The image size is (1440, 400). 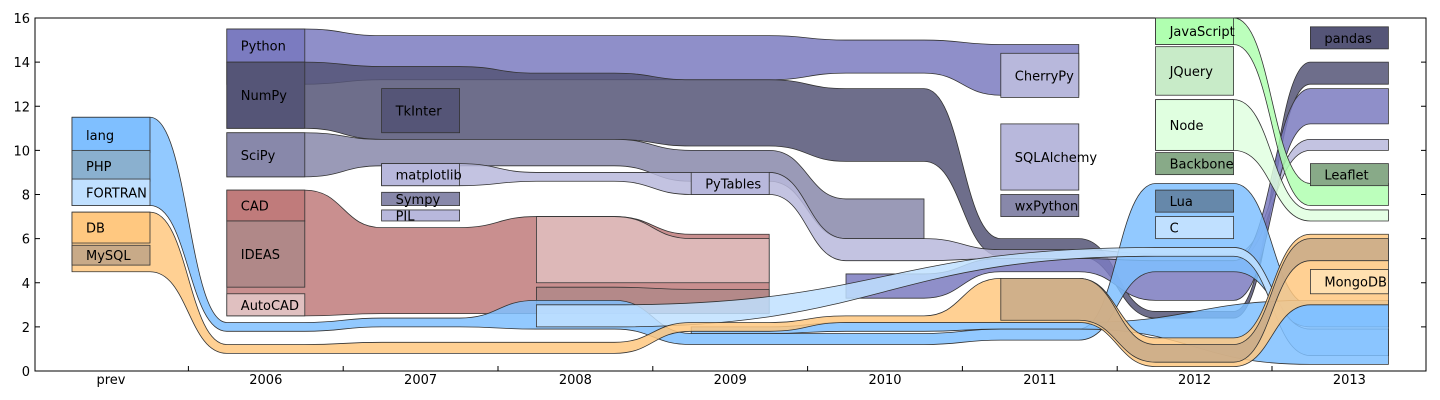 What do you see at coordinates (418, 200) in the screenshot?
I see `node-label: Sympy` at bounding box center [418, 200].